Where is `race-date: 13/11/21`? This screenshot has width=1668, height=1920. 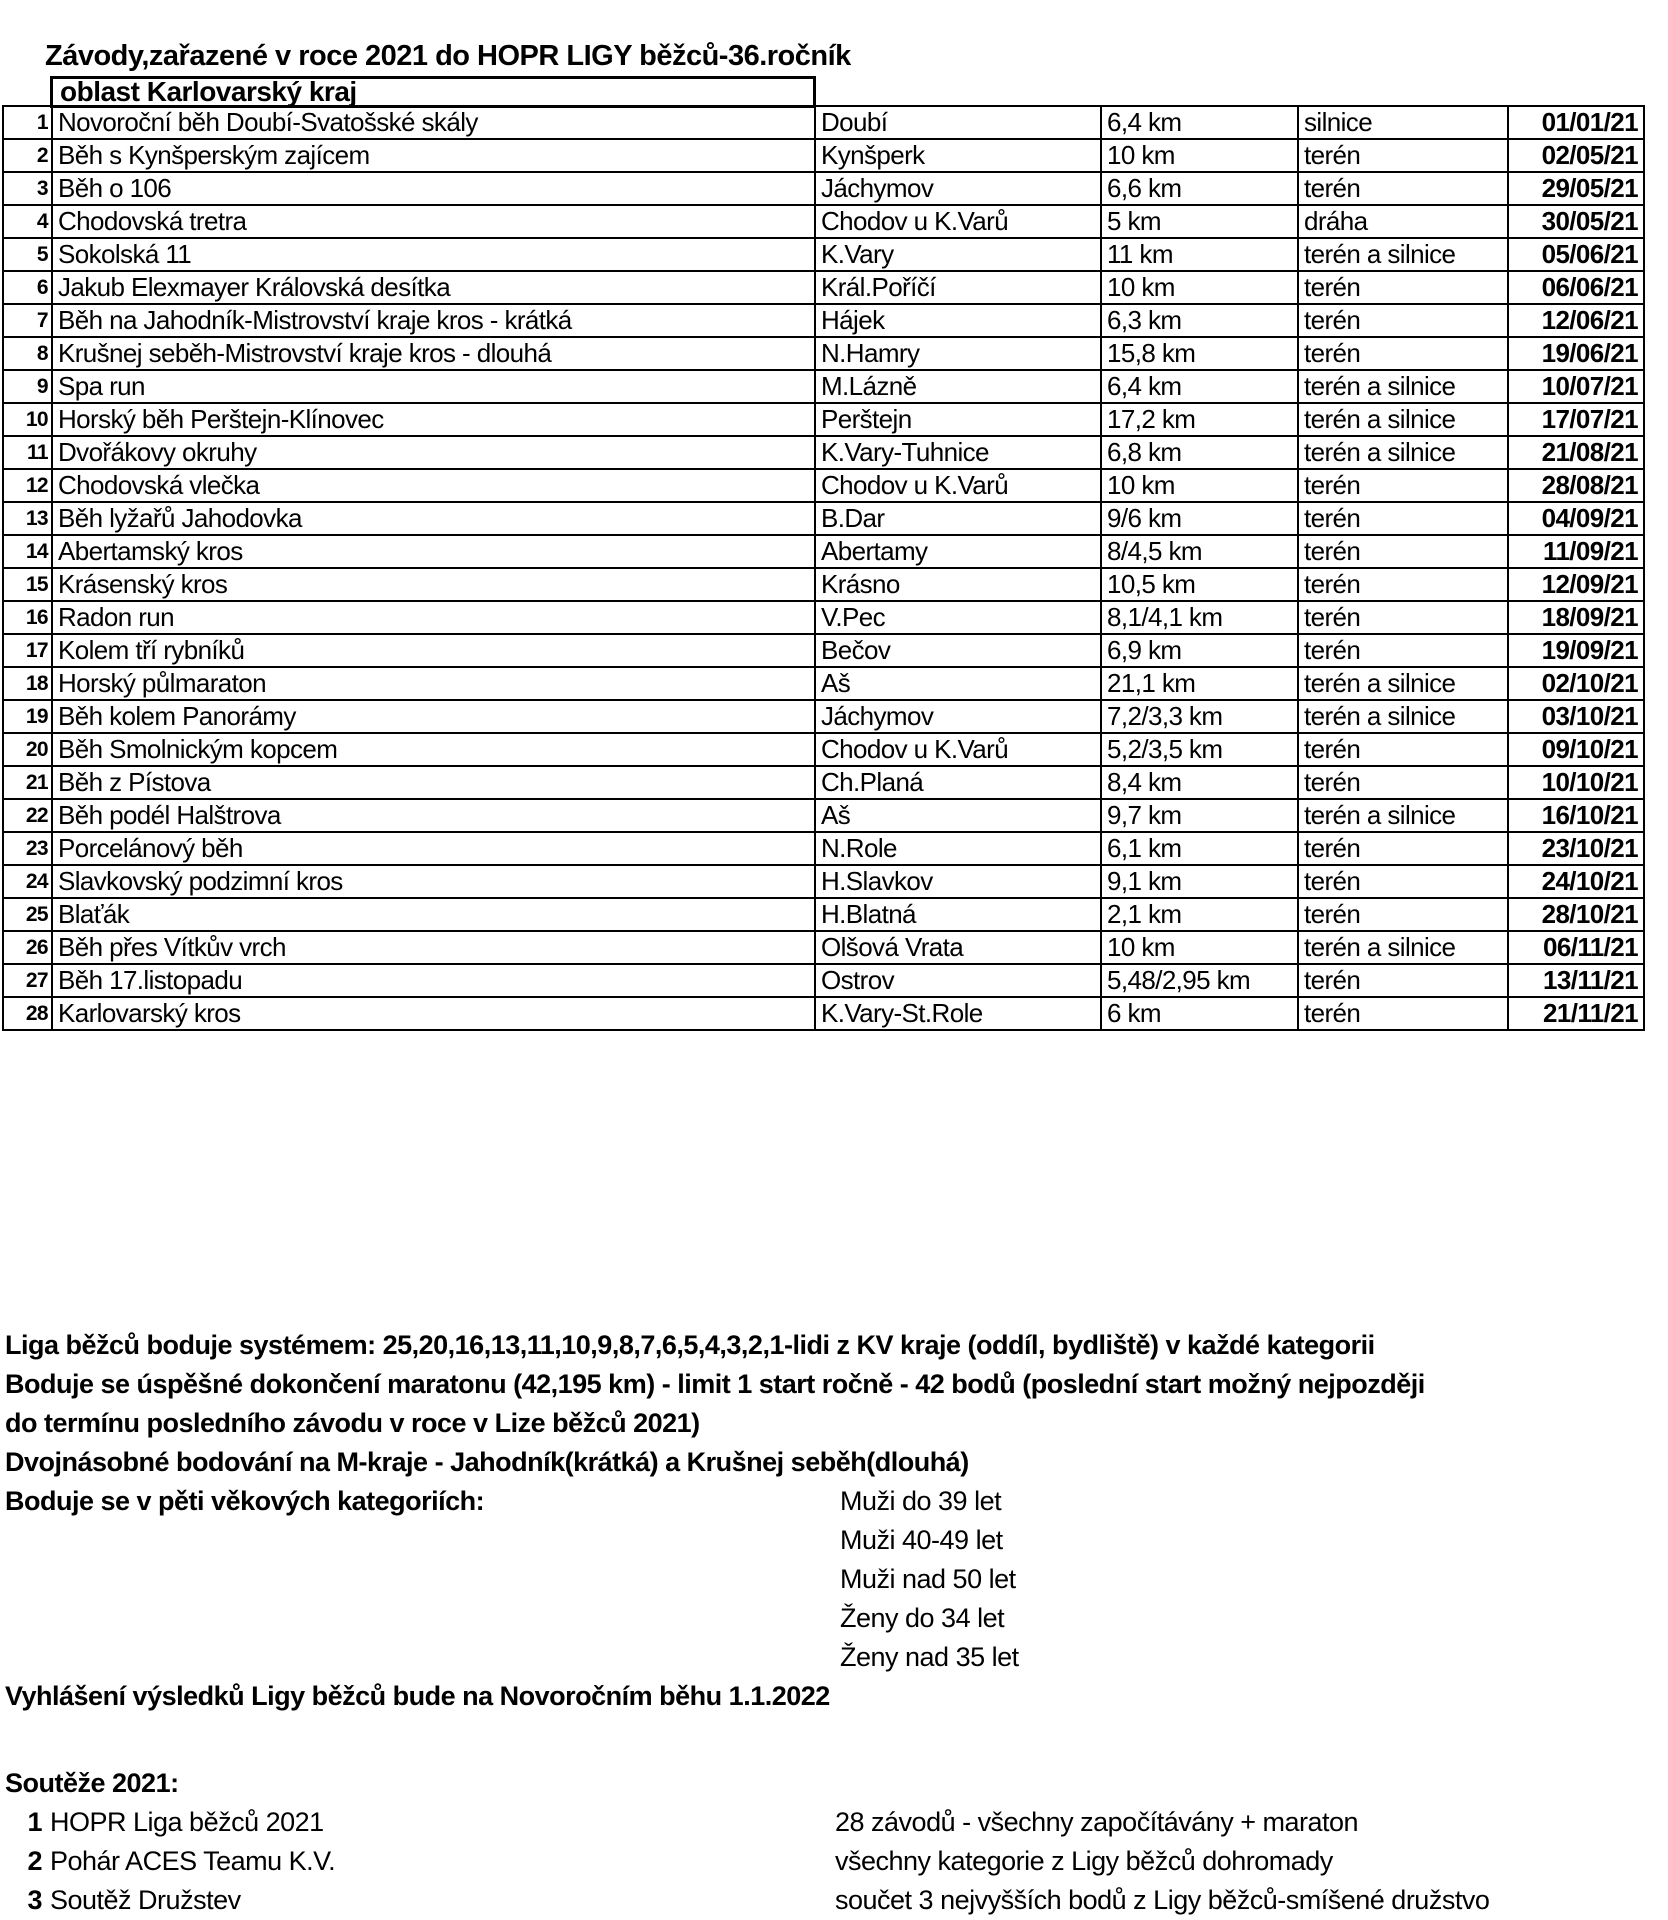
race-date: 13/11/21 is located at coordinates (1576, 980).